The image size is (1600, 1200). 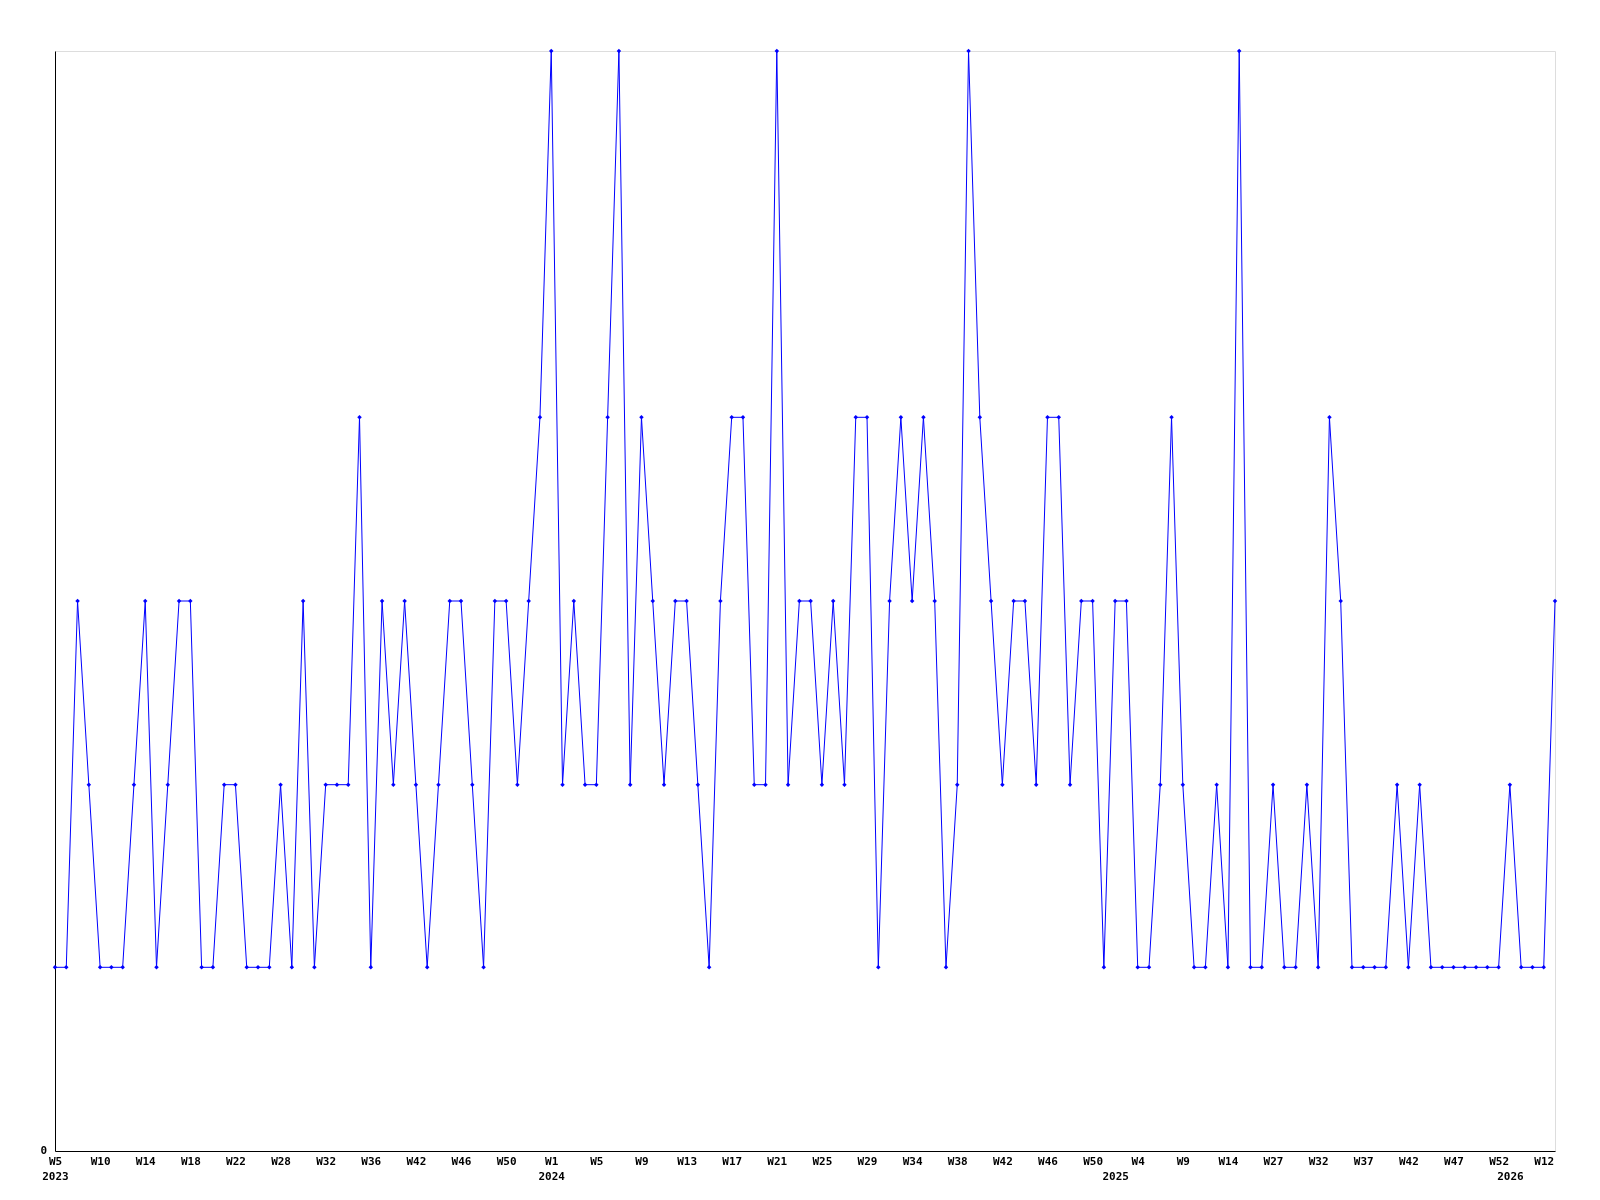 What do you see at coordinates (552, 1168) in the screenshot?
I see `x-tick-label: W1 2024` at bounding box center [552, 1168].